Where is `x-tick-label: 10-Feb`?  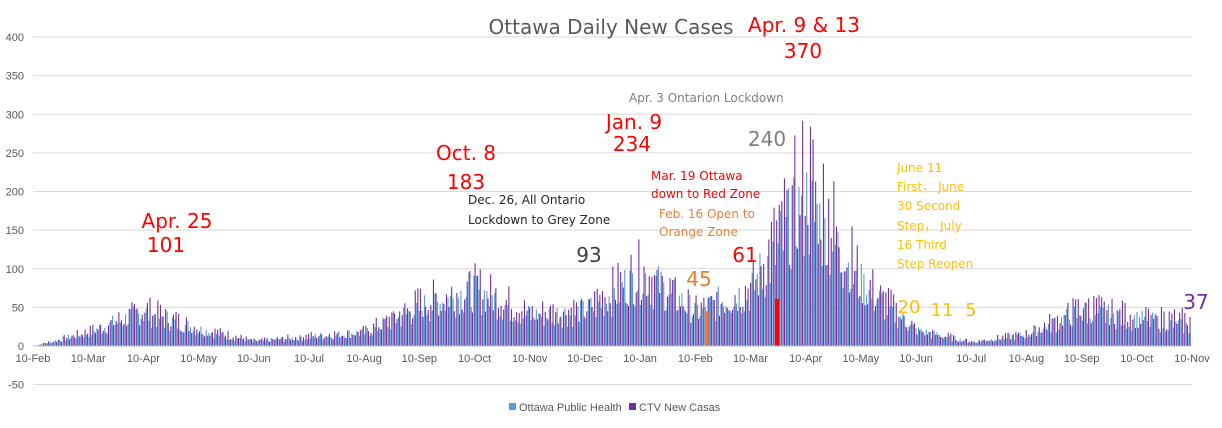 x-tick-label: 10-Feb is located at coordinates (695, 359).